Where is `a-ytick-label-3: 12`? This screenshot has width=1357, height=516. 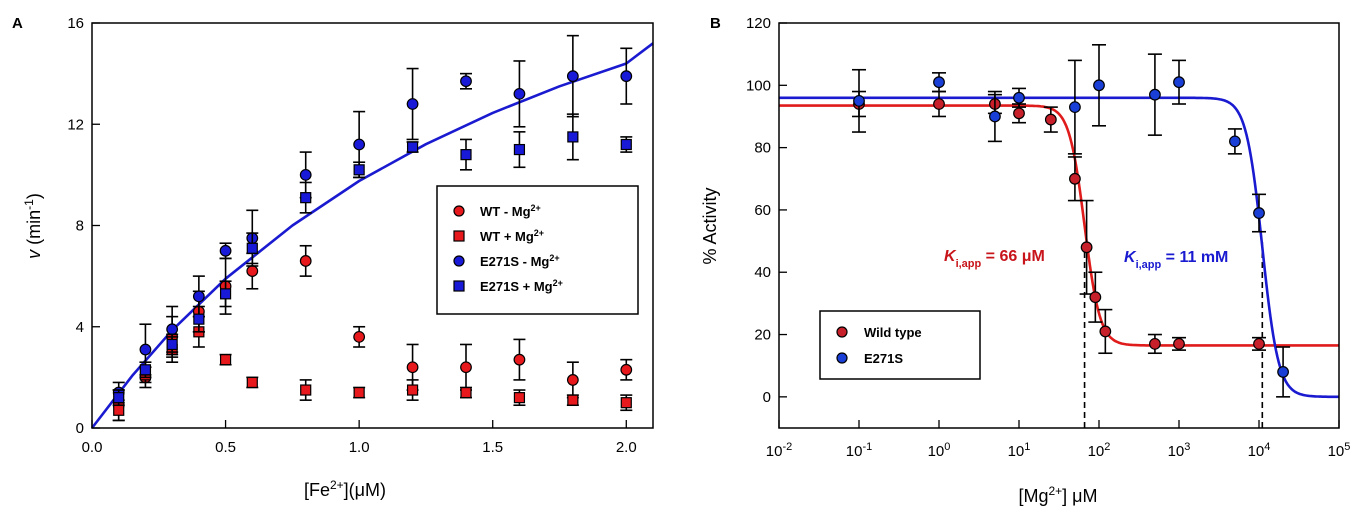
a-ytick-label-3: 12 is located at coordinates (75, 124).